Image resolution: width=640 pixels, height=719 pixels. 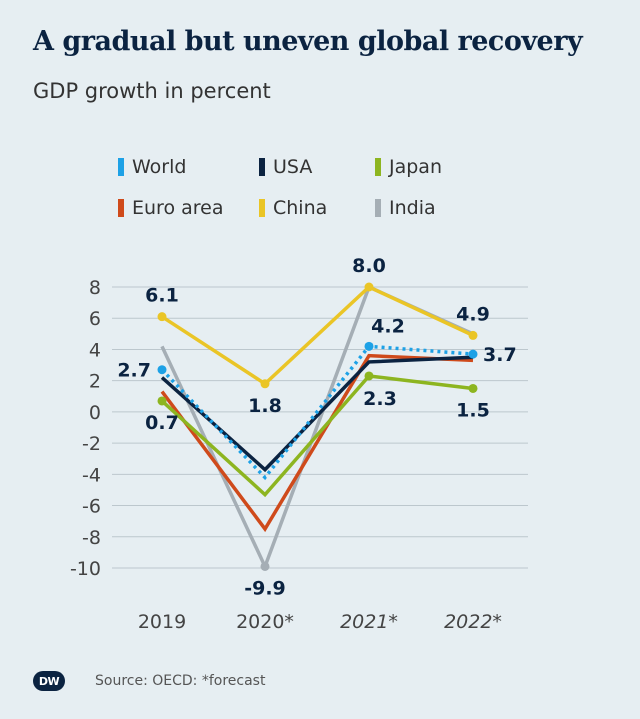 What do you see at coordinates (369, 622) in the screenshot?
I see `x-tick-label: 2021*` at bounding box center [369, 622].